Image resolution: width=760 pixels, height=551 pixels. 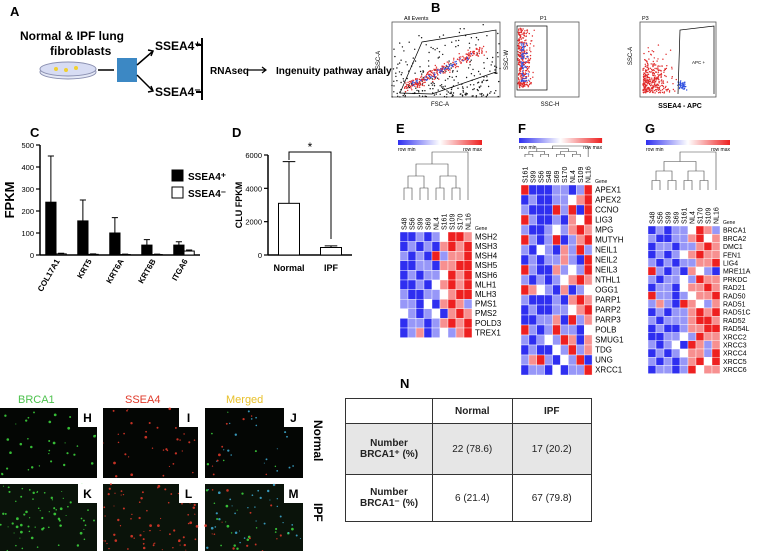 I want to click on panel-tag, so click(x=87, y=417).